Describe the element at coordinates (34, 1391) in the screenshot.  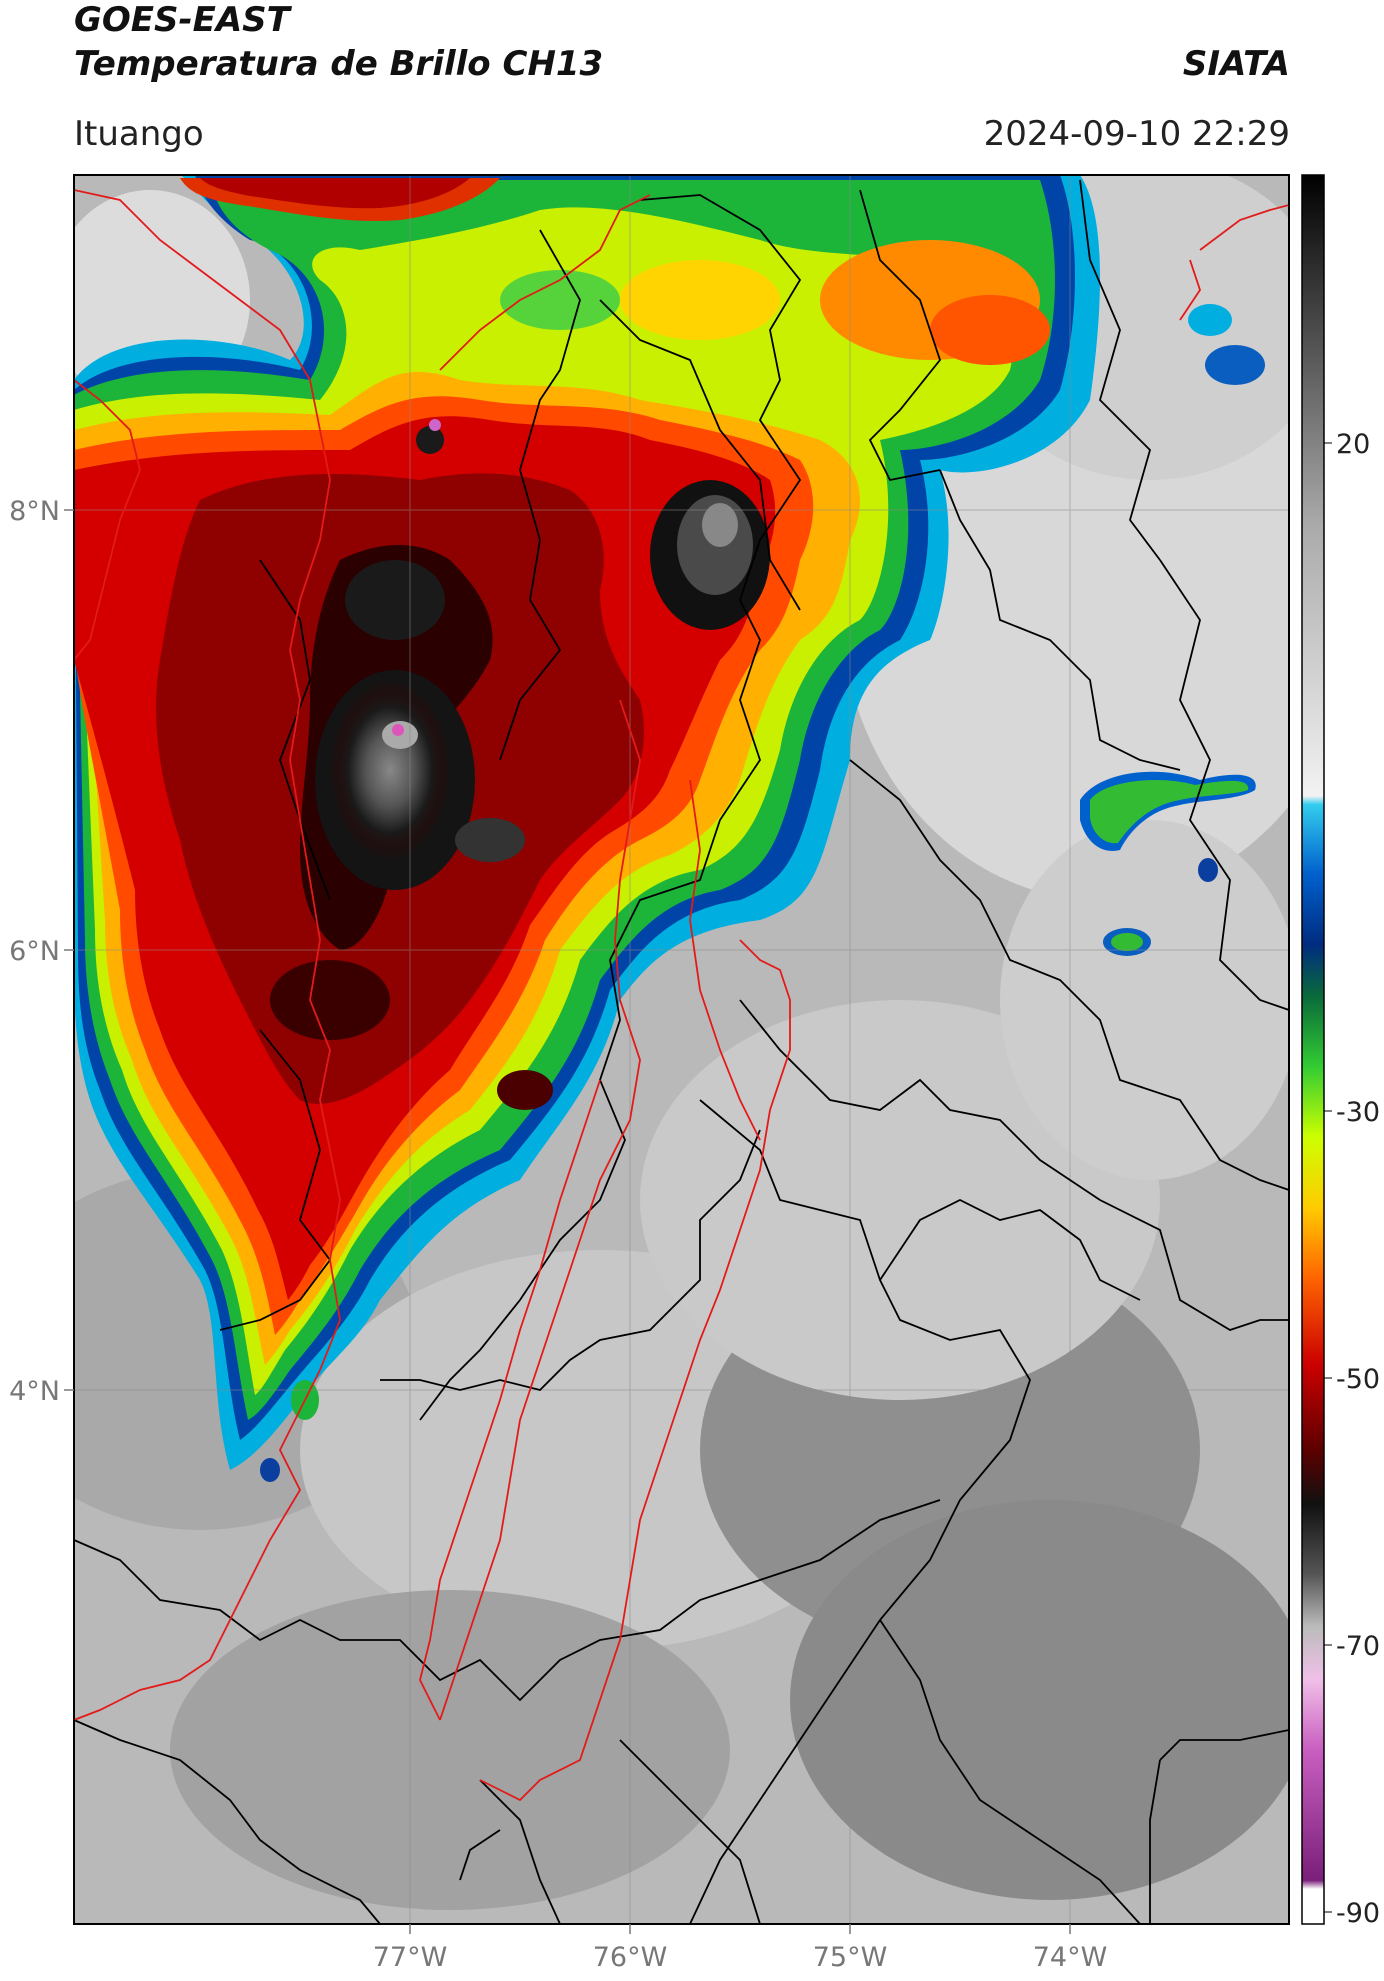
I see `lat-label: 4°N` at that location.